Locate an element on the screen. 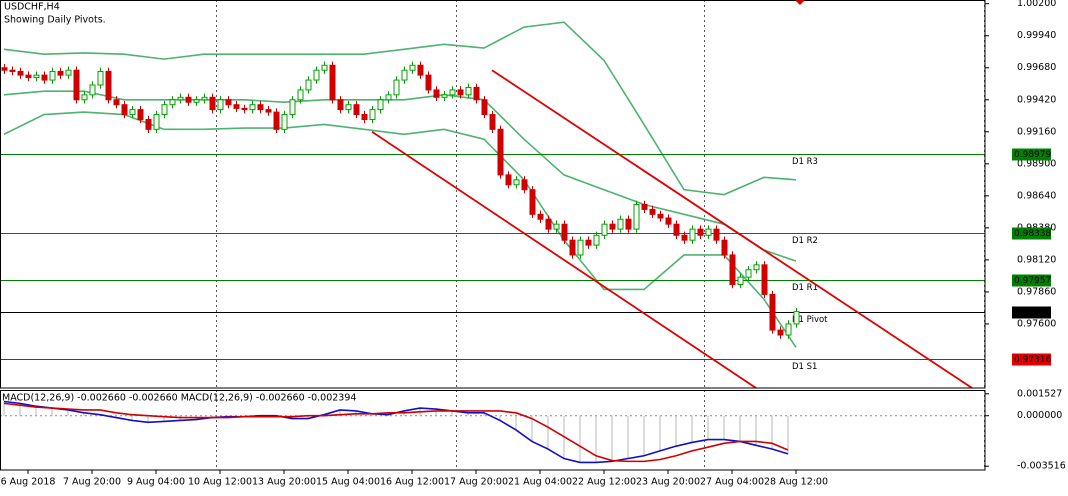 The height and width of the screenshot is (496, 1068). pivot-tag-label: 0.98979 is located at coordinates (1032, 155).